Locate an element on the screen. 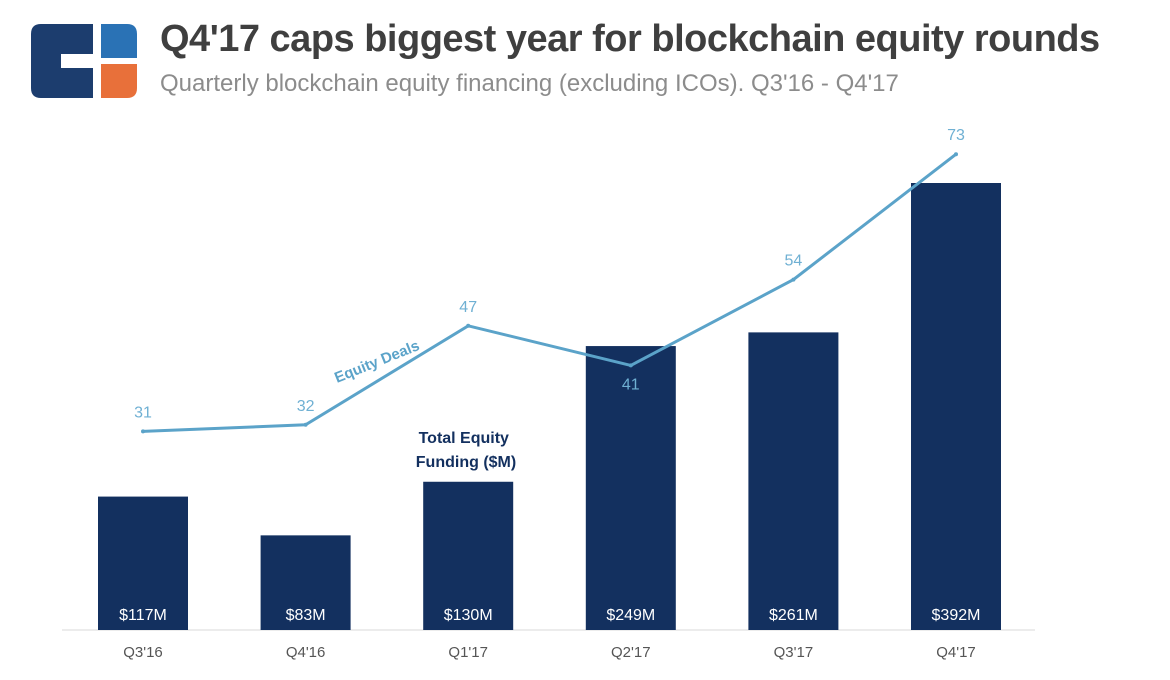  equity-deals-value-label-0: 31 is located at coordinates (143, 412).